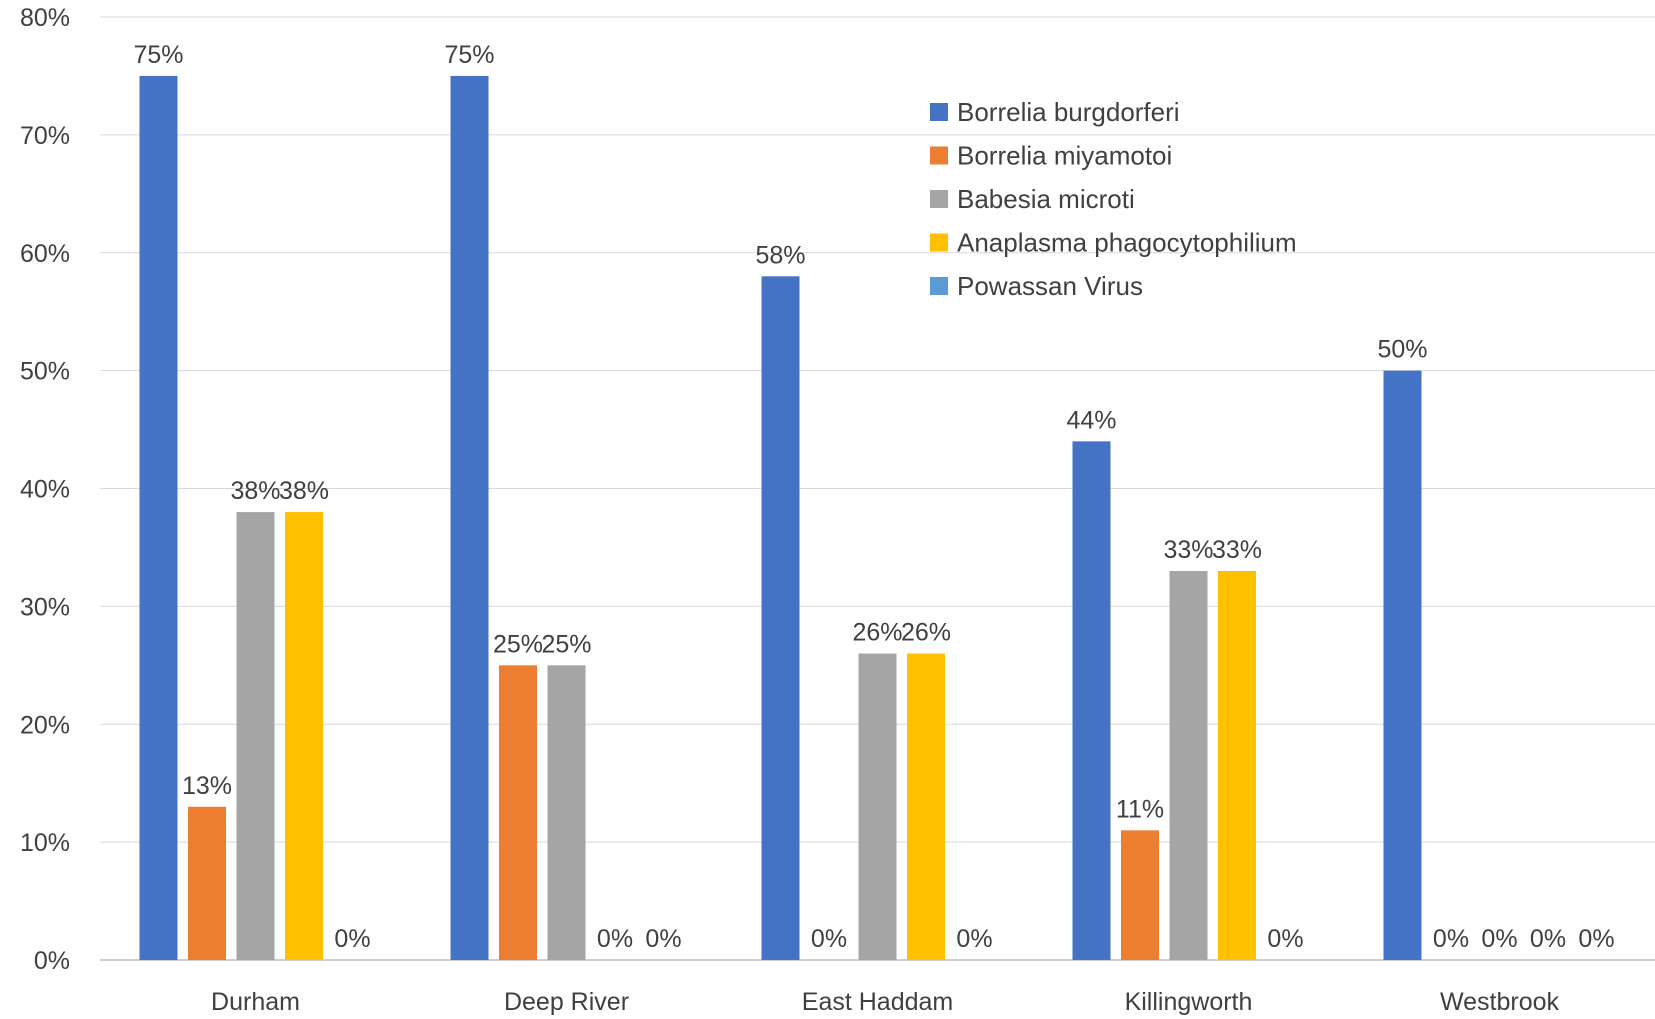 The width and height of the screenshot is (1655, 1019). What do you see at coordinates (45, 843) in the screenshot?
I see `y-tick-label: 10%` at bounding box center [45, 843].